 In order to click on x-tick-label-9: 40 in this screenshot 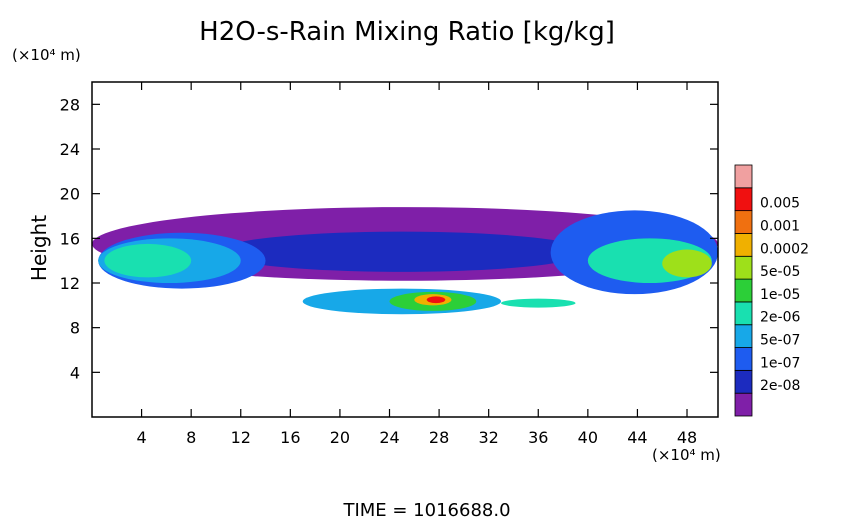, I will do `click(588, 437)`.